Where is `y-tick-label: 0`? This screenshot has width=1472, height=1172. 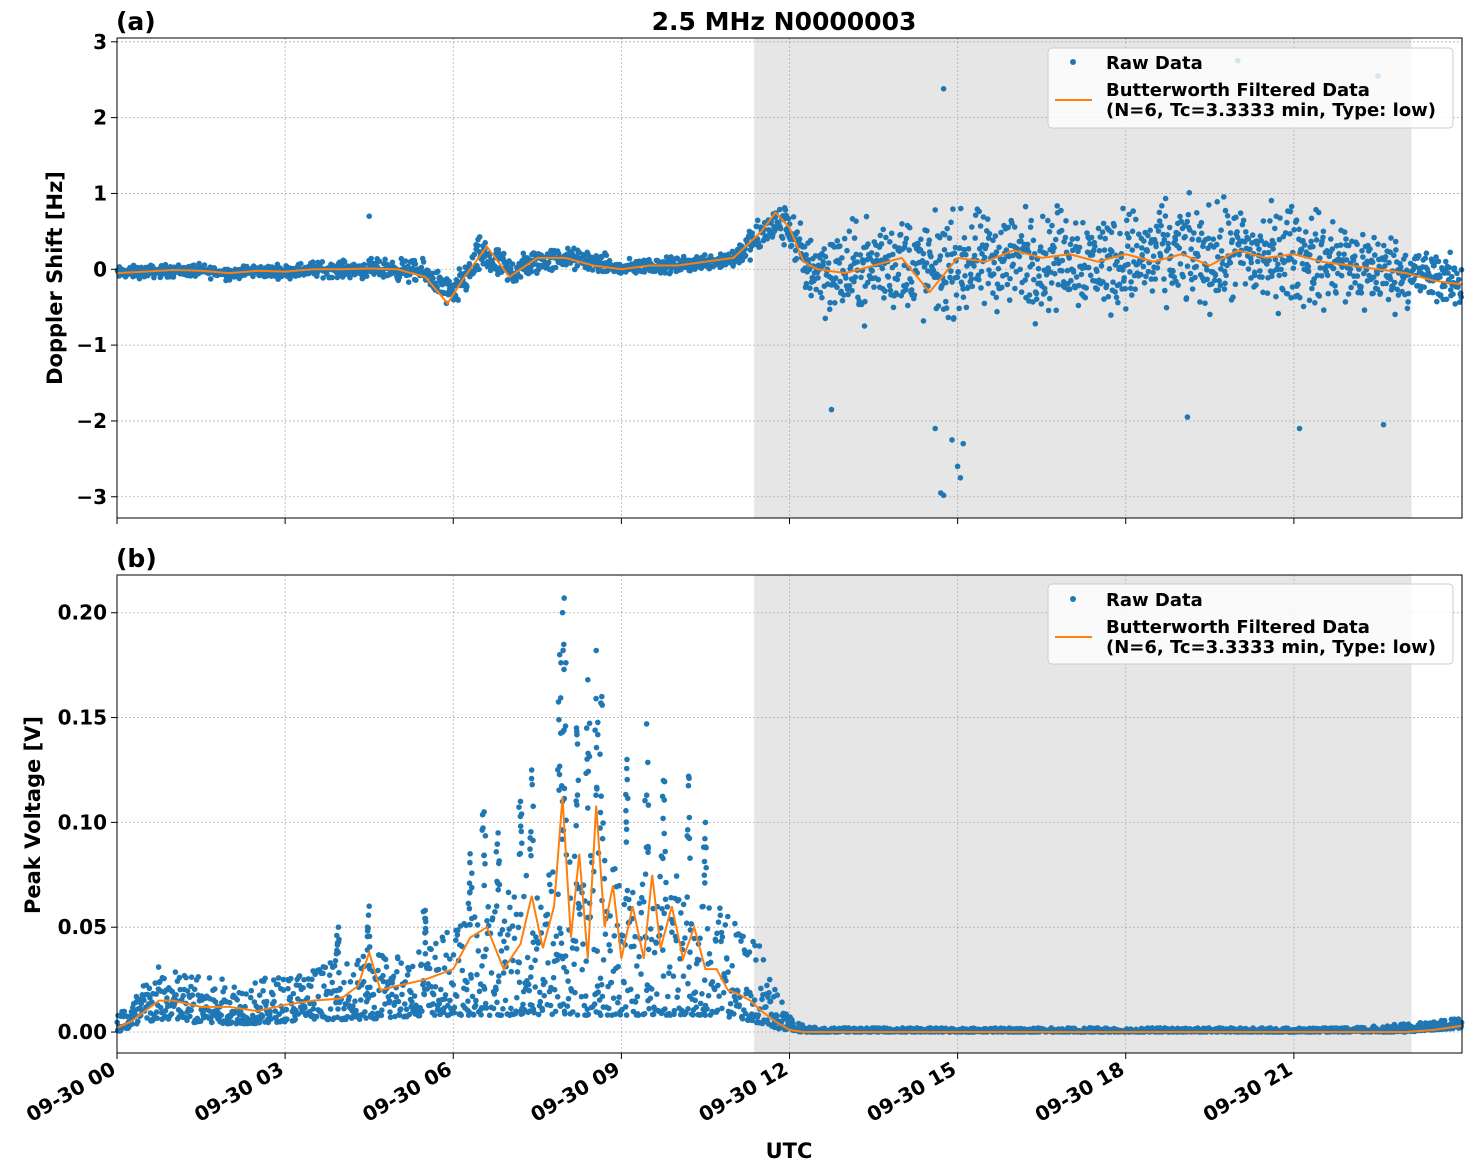
y-tick-label: 0 is located at coordinates (100, 269).